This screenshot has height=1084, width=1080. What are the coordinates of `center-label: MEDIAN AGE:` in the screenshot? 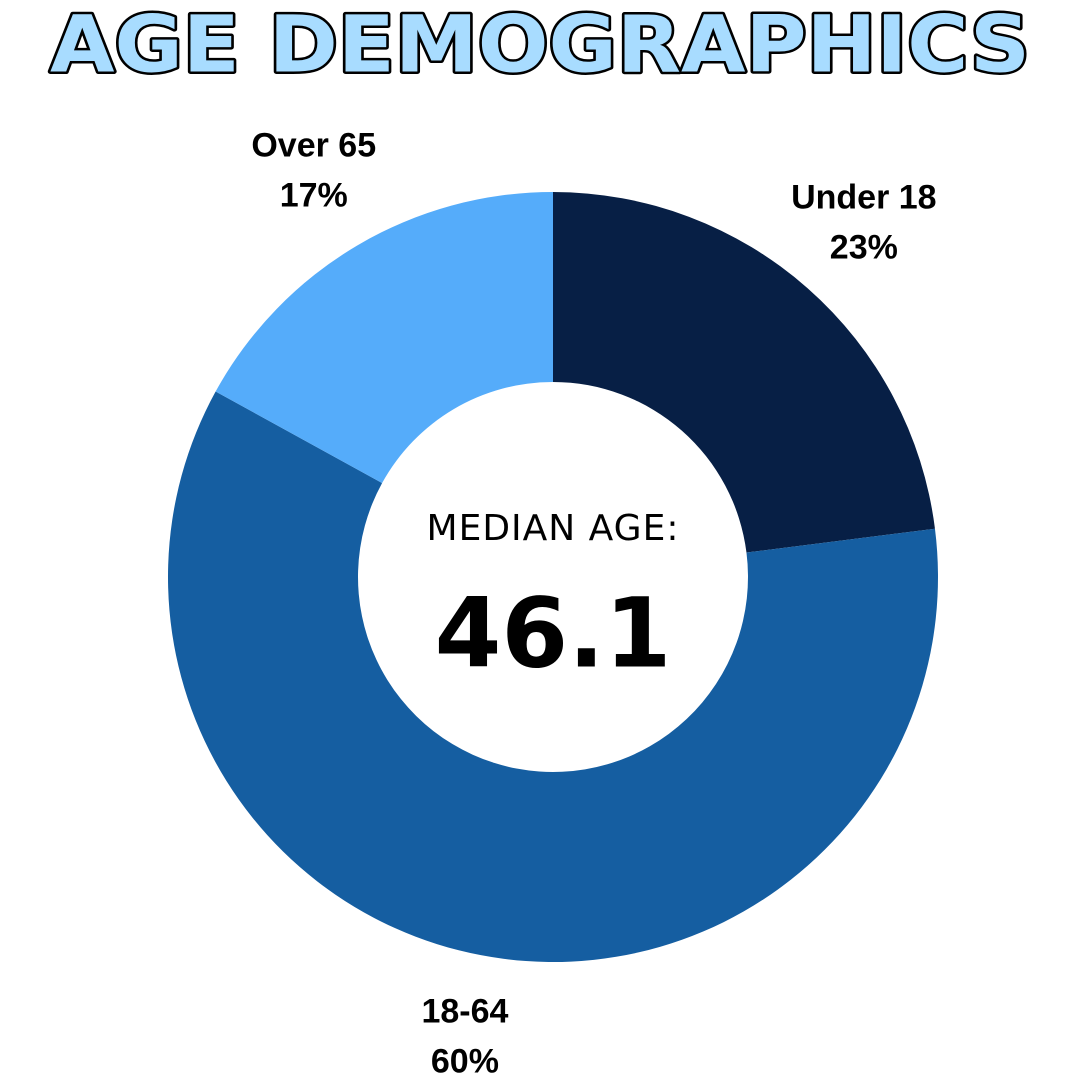 It's located at (553, 528).